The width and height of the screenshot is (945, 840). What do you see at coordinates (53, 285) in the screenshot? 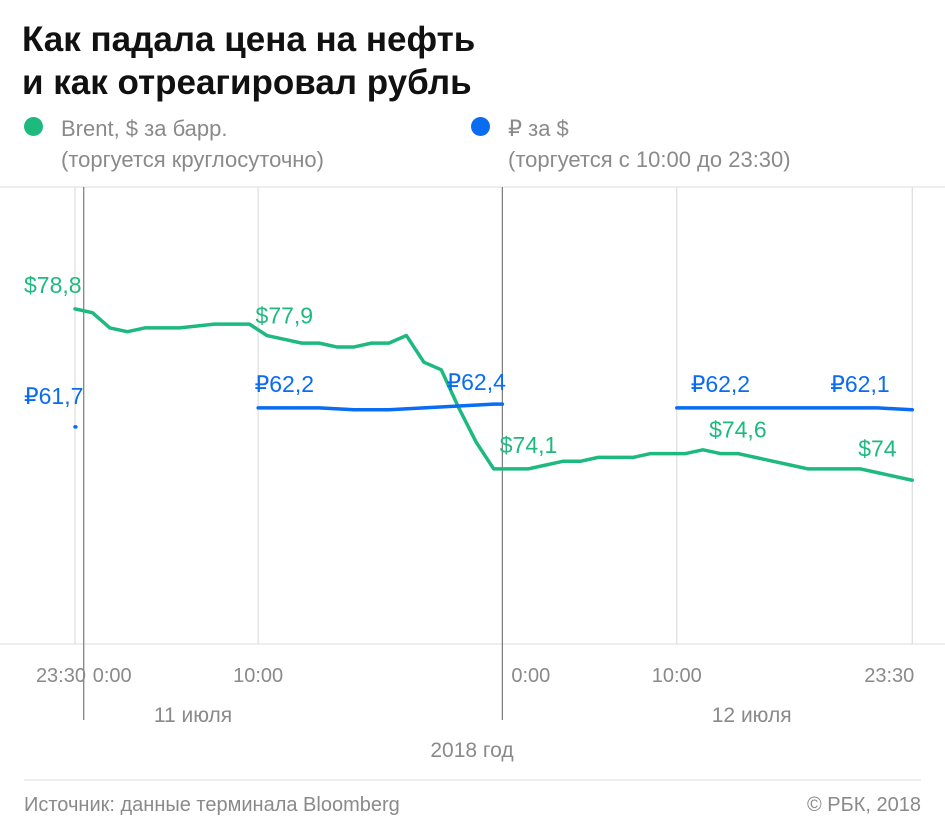
I see `brent-data-label: $78,8` at bounding box center [53, 285].